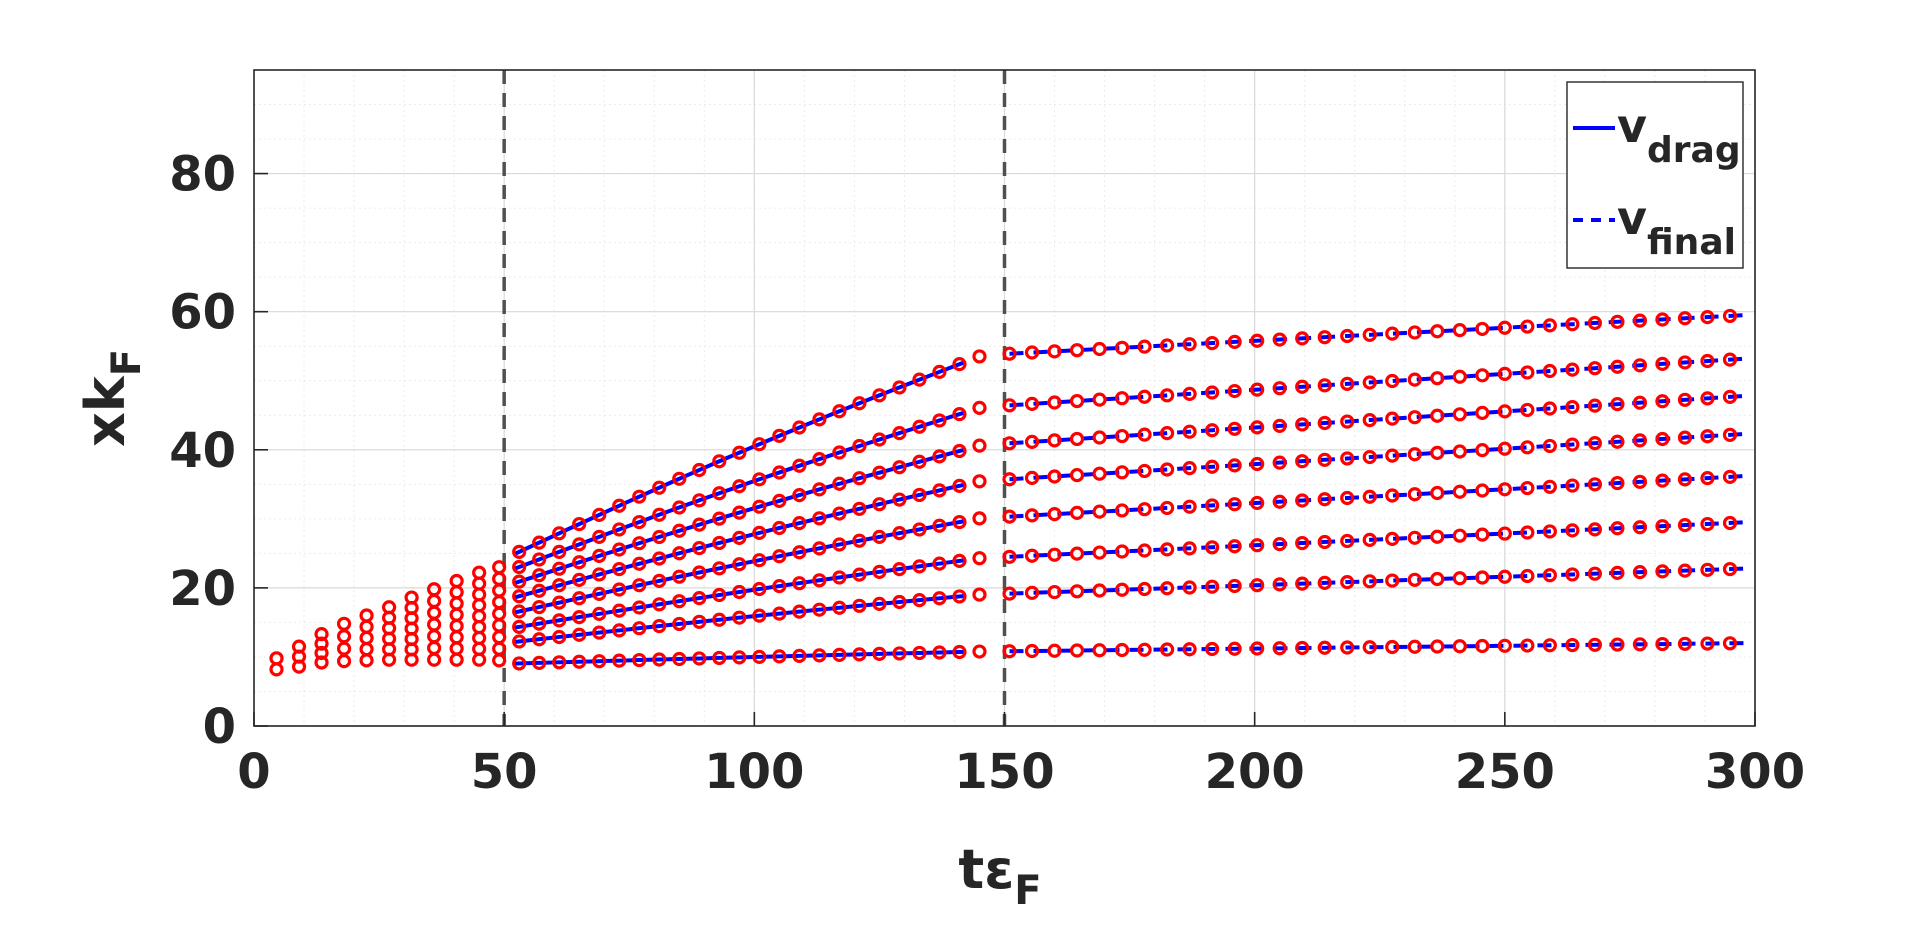 Image resolution: width=1920 pixels, height=928 pixels. I want to click on legend: vdrag vfinal, so click(1655, 175).